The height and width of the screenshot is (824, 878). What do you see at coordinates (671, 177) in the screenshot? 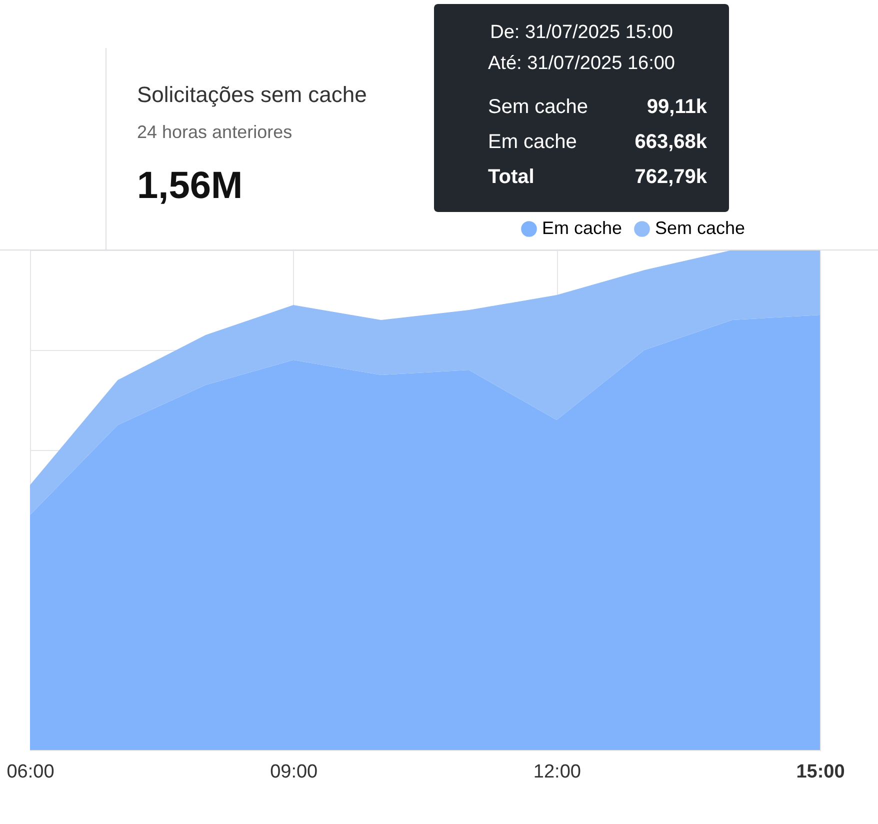
I see `text: 762,79k` at bounding box center [671, 177].